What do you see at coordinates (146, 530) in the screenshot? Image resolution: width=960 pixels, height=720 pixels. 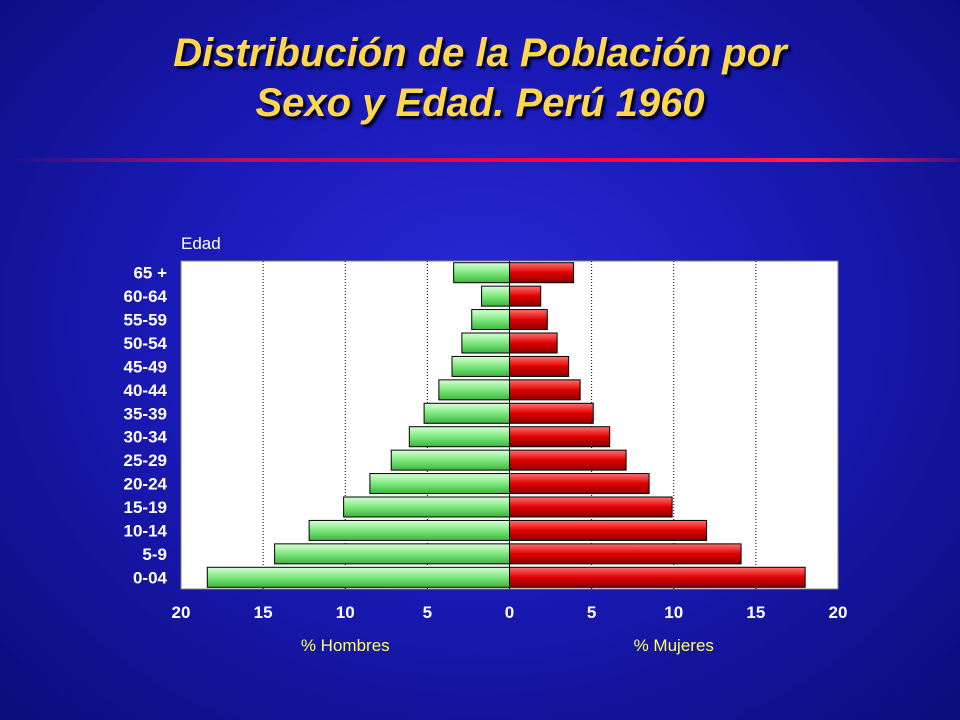 I see `age-tick-label: 10-14` at bounding box center [146, 530].